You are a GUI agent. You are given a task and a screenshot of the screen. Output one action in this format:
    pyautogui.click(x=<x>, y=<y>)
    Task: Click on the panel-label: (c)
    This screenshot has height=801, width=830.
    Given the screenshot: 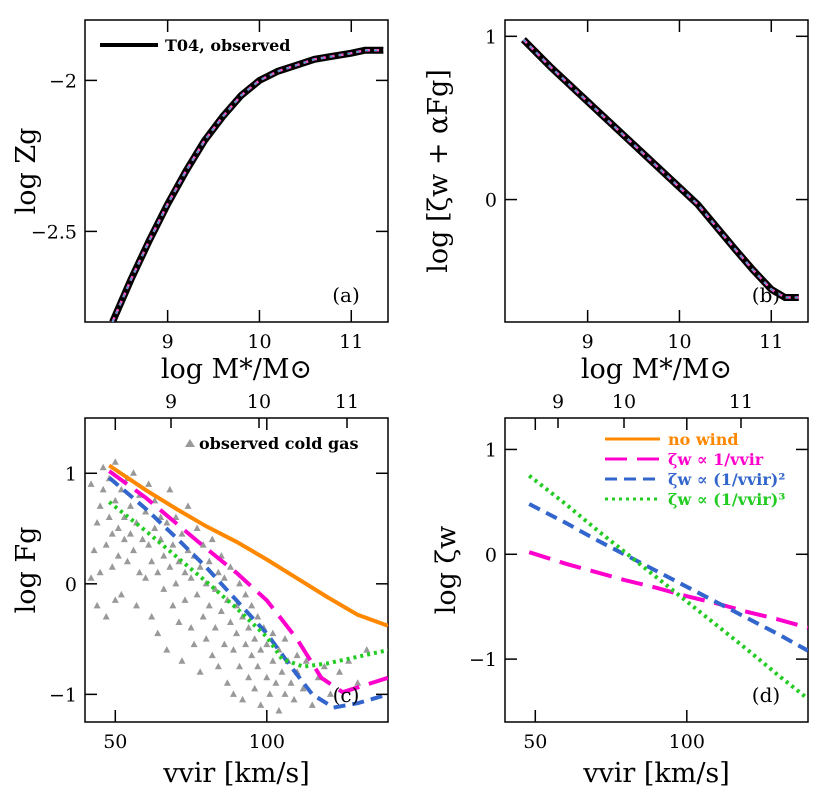 What is the action you would take?
    pyautogui.click(x=346, y=695)
    